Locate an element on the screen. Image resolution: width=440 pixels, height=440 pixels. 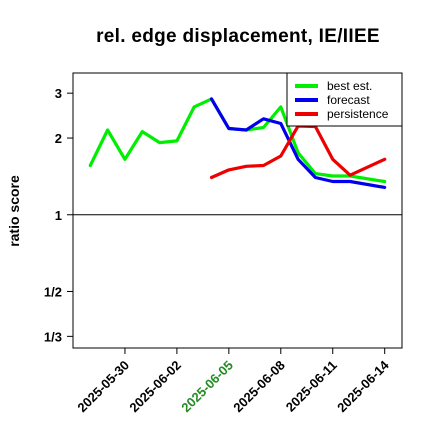
legend-label: persistence is located at coordinates (358, 114).